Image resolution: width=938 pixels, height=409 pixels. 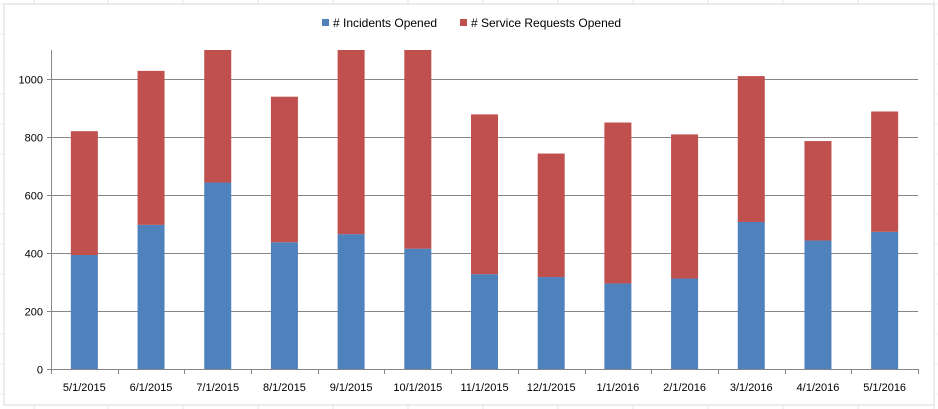 I want to click on x-tick-label: 2/1/2016, so click(x=684, y=388).